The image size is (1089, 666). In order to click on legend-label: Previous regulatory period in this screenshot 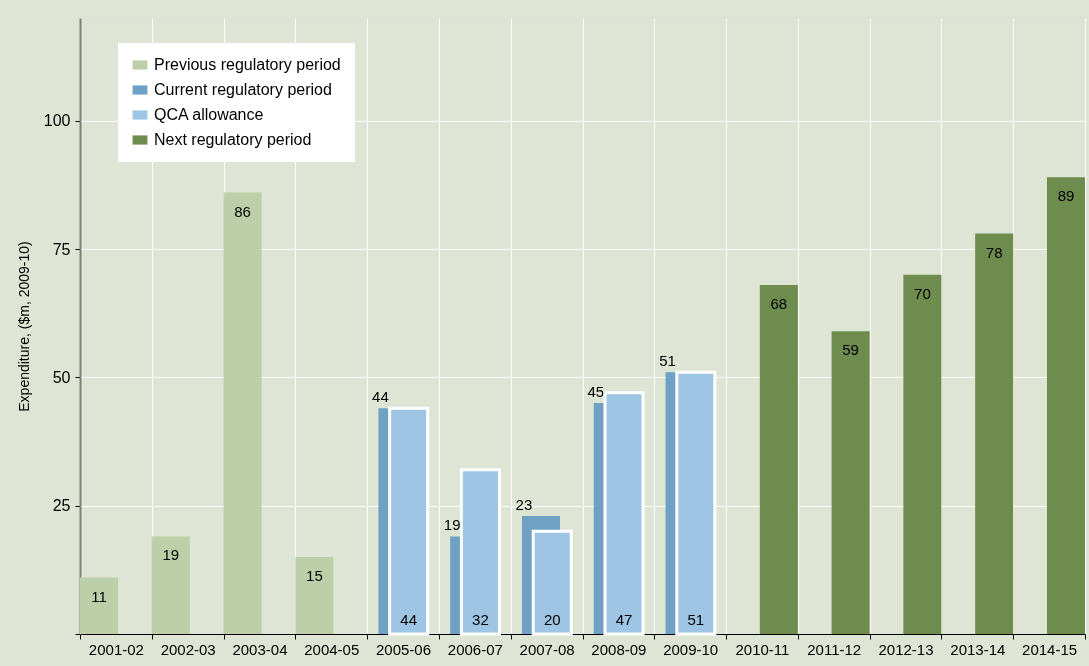, I will do `click(247, 64)`.